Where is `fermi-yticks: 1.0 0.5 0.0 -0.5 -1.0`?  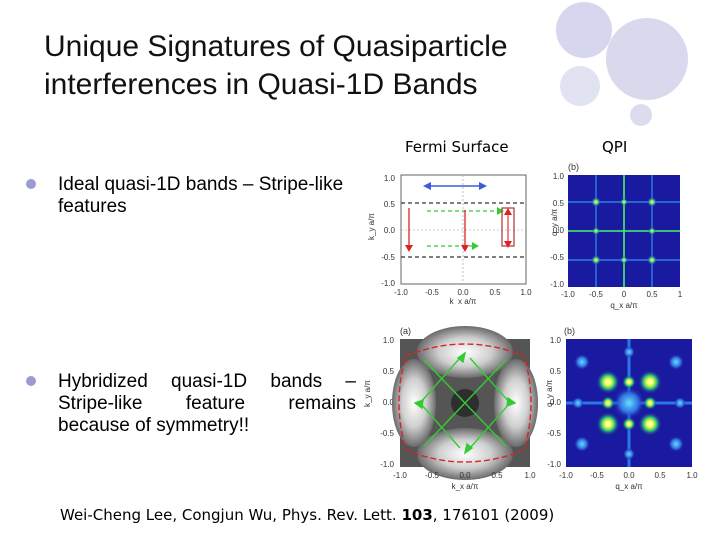 fermi-yticks: 1.0 0.5 0.0 -0.5 -1.0 is located at coordinates (388, 231).